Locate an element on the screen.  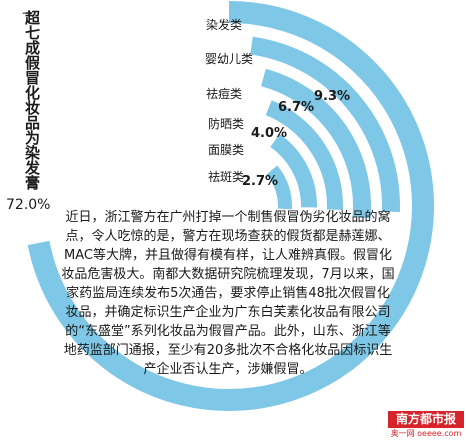
value-labels: 9.3%6.7% 4.0% 2.7% is located at coordinates (296, 139).